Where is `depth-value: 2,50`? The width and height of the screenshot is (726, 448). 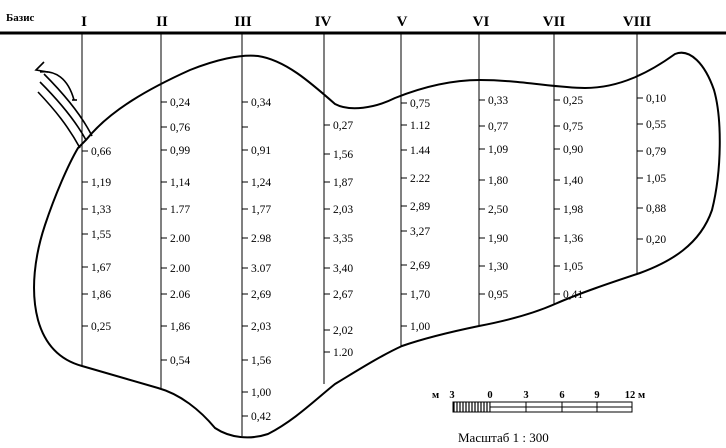 depth-value: 2,50 is located at coordinates (498, 210).